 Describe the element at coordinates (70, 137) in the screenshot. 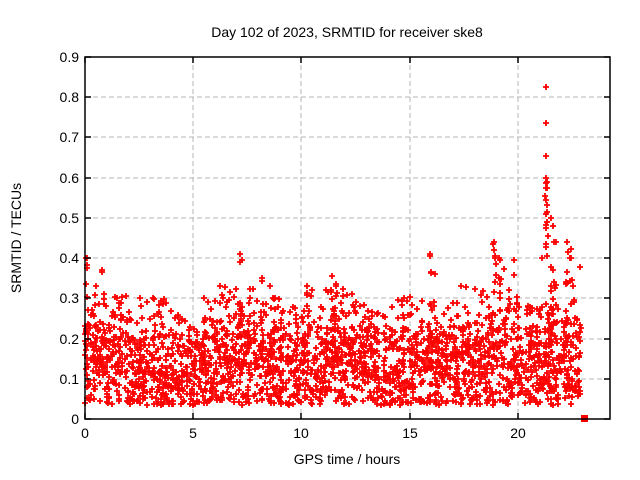

I see `y-tick-label: 0.7` at that location.